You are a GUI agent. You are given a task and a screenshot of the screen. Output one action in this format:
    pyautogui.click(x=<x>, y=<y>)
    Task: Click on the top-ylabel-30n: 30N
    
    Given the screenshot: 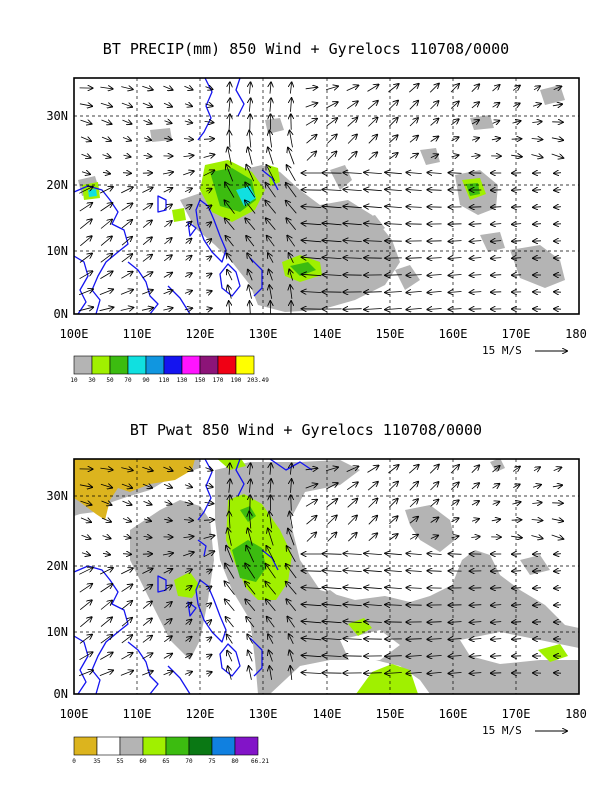 What is the action you would take?
    pyautogui.click(x=57, y=116)
    